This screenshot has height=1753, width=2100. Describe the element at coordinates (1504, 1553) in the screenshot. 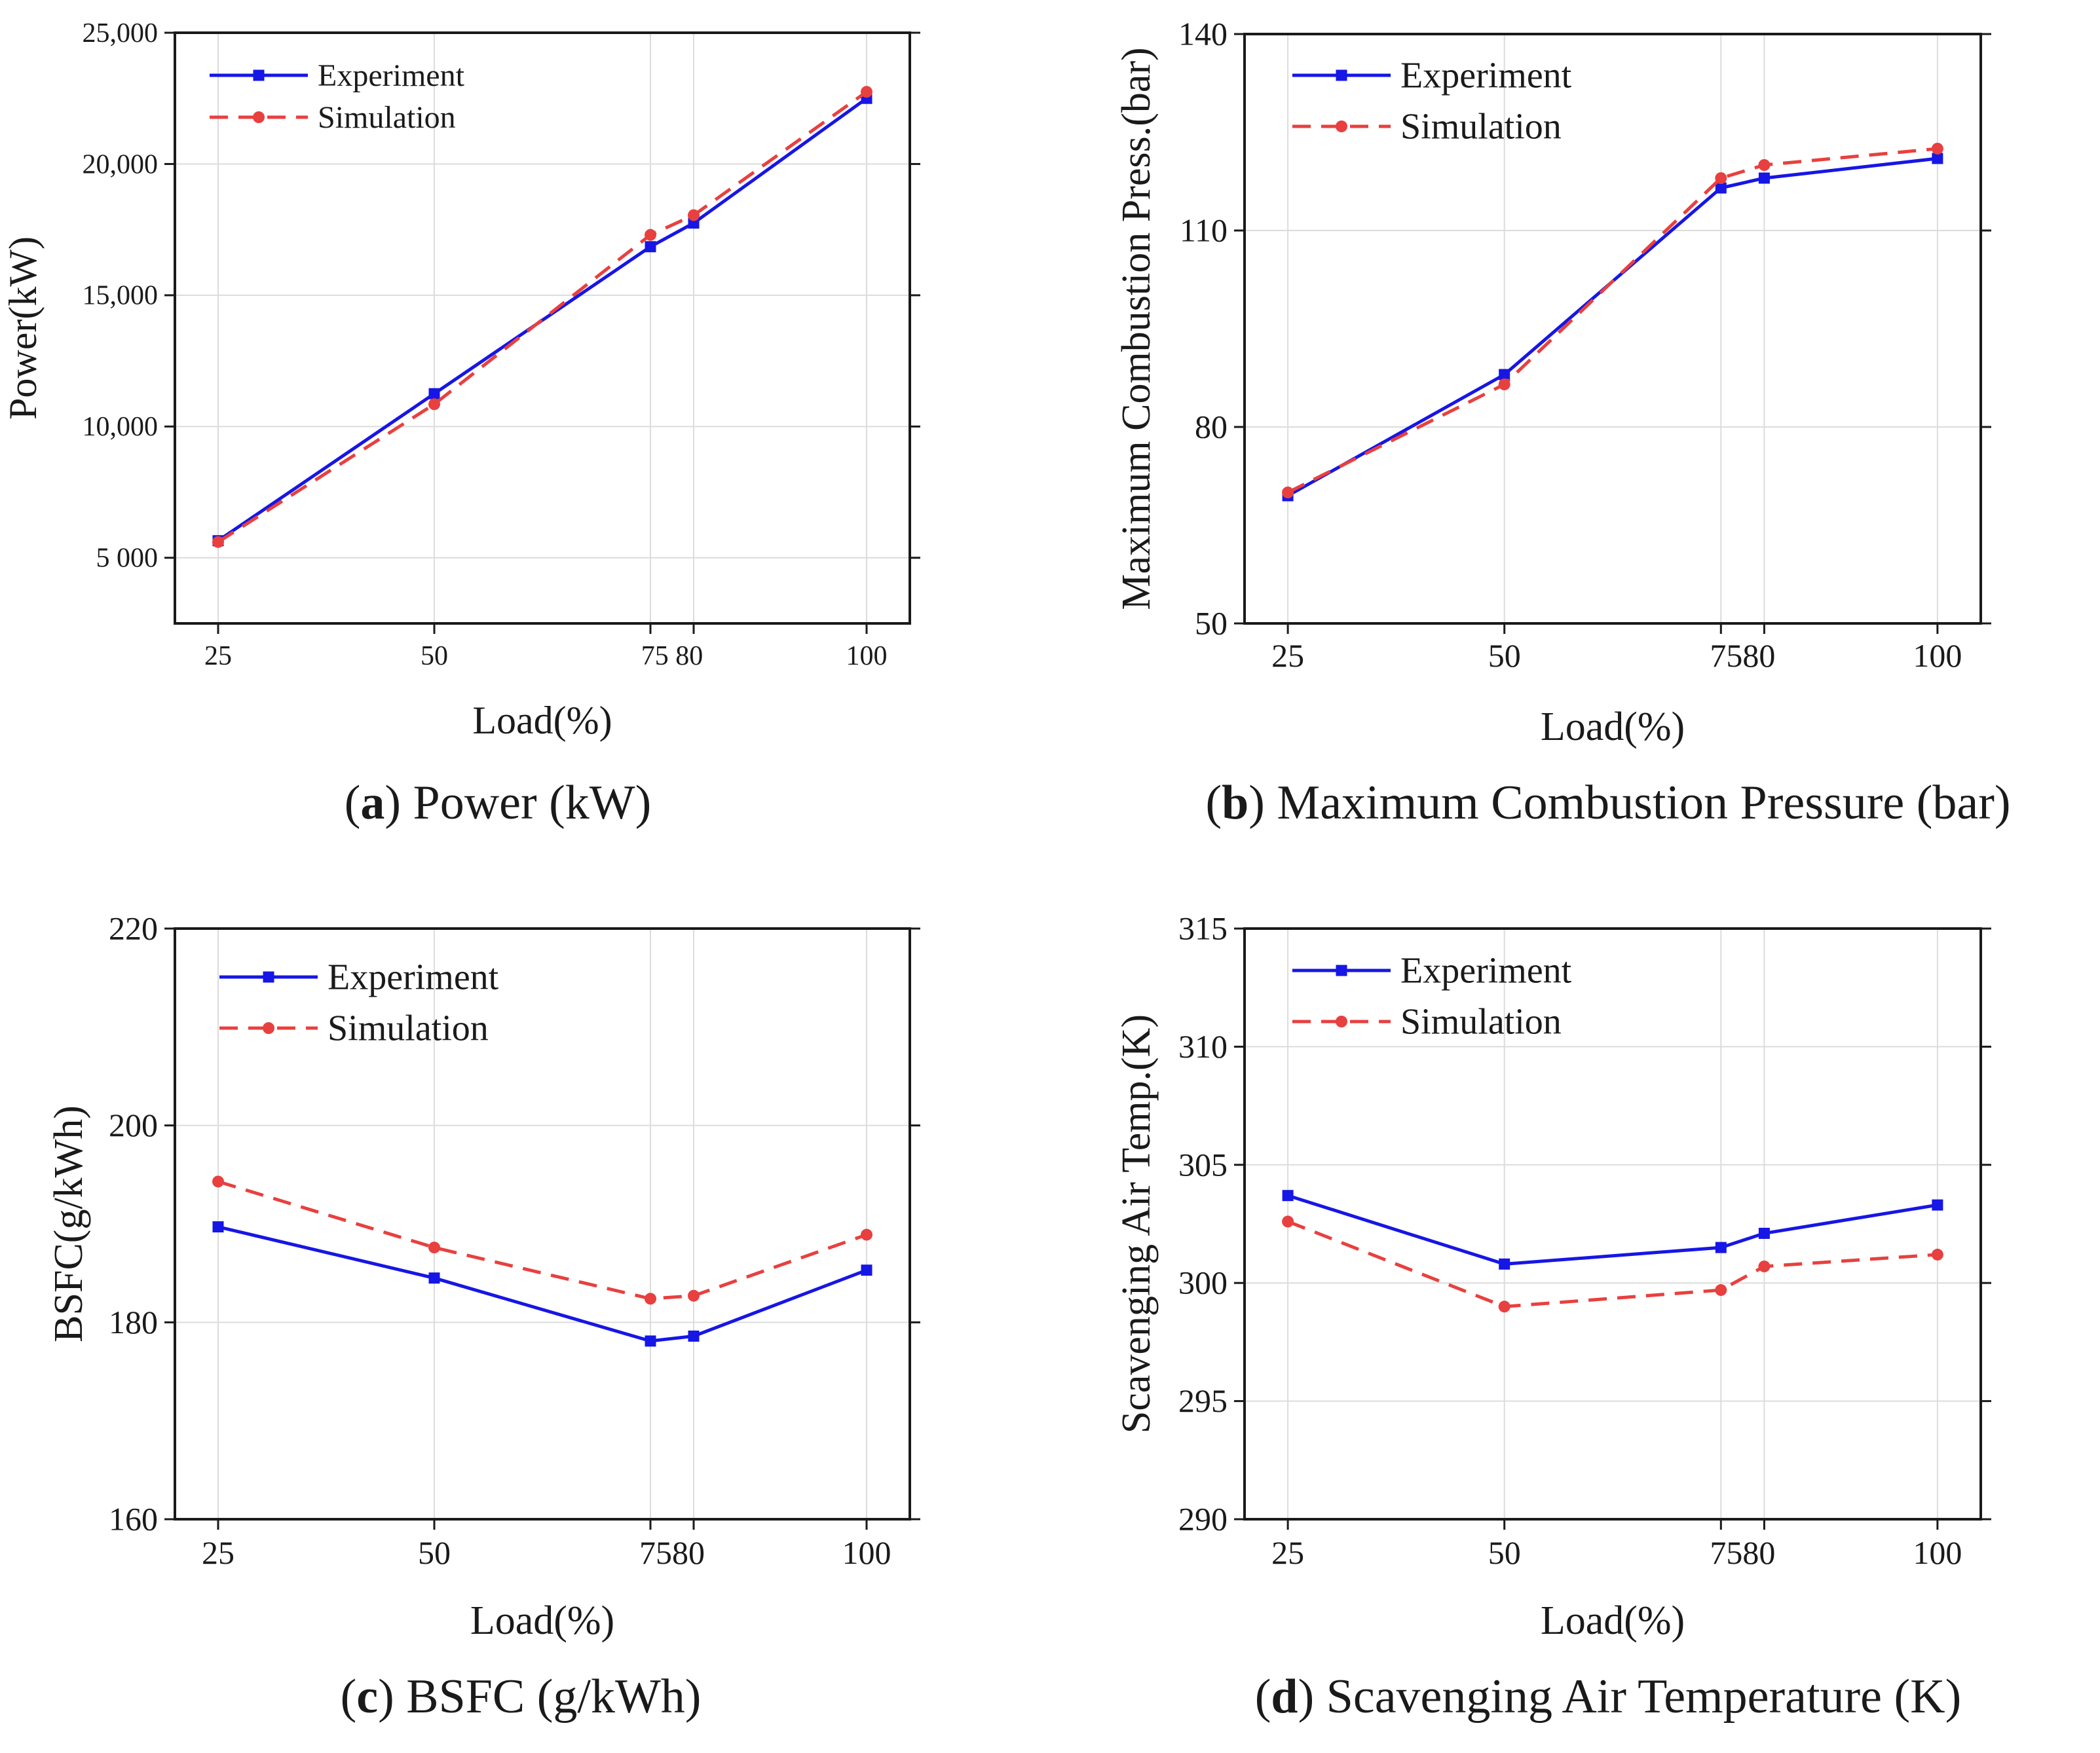

I see `scavenging-x-tick-label: 50` at that location.